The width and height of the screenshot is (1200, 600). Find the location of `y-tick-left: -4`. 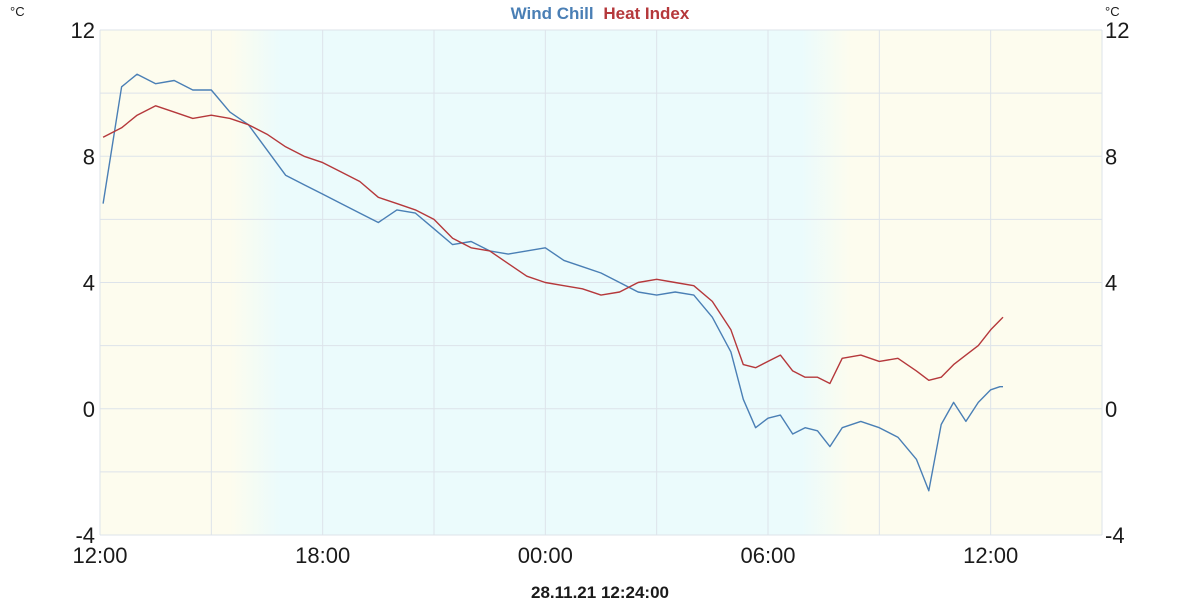

y-tick-left: -4 is located at coordinates (85, 535).